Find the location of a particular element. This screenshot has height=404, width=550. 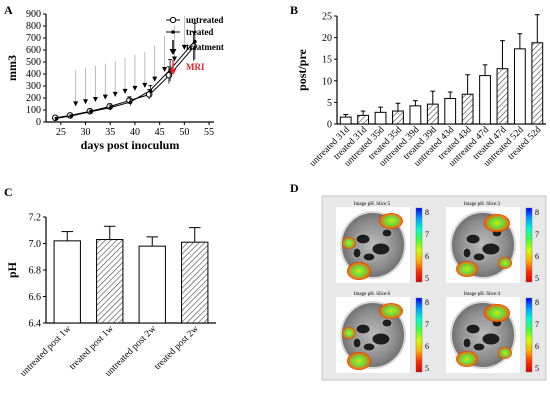

mri-colorbar-label: 5 is located at coordinates (427, 278).